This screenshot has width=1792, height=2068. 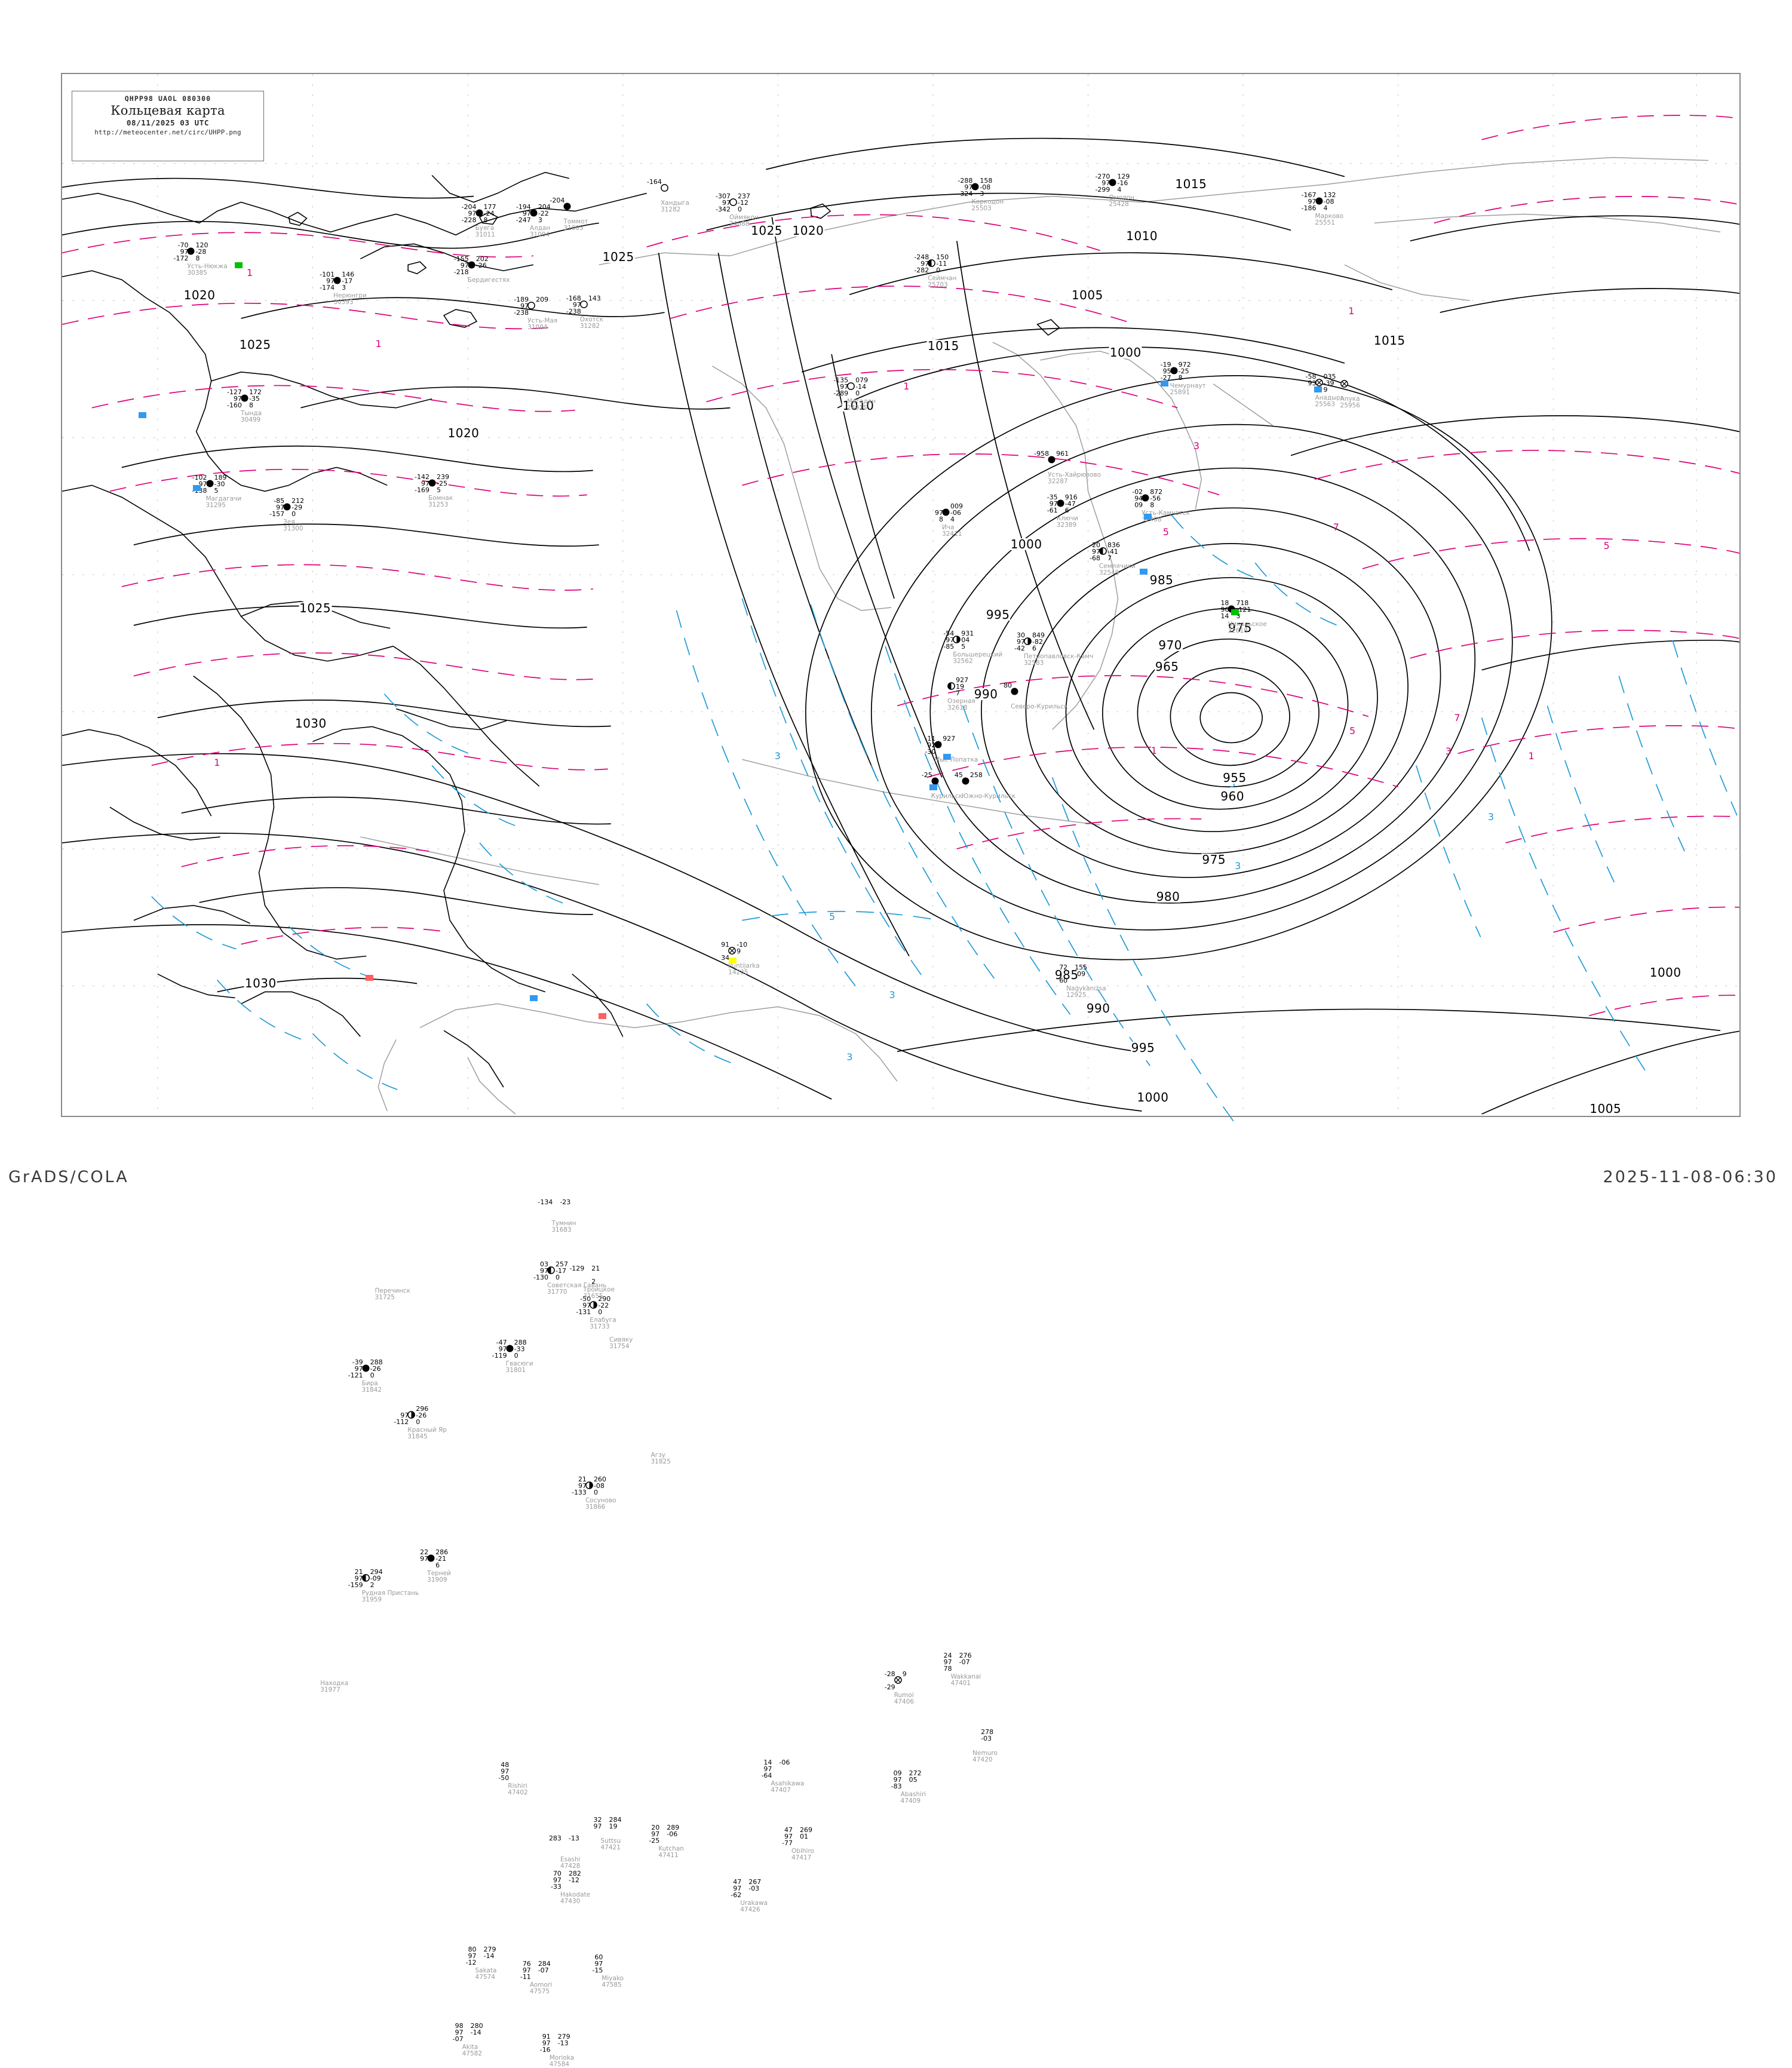 What do you see at coordinates (1330, 220) in the screenshot?
I see `station-name-label: Марково 25551` at bounding box center [1330, 220].